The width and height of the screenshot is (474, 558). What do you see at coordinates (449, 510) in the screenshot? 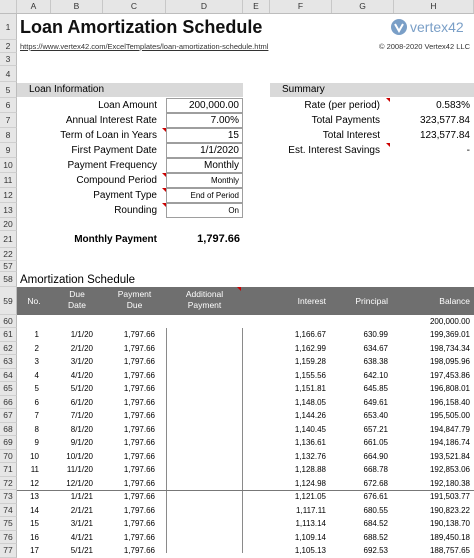
I see `balance: 190,823.22` at bounding box center [449, 510].